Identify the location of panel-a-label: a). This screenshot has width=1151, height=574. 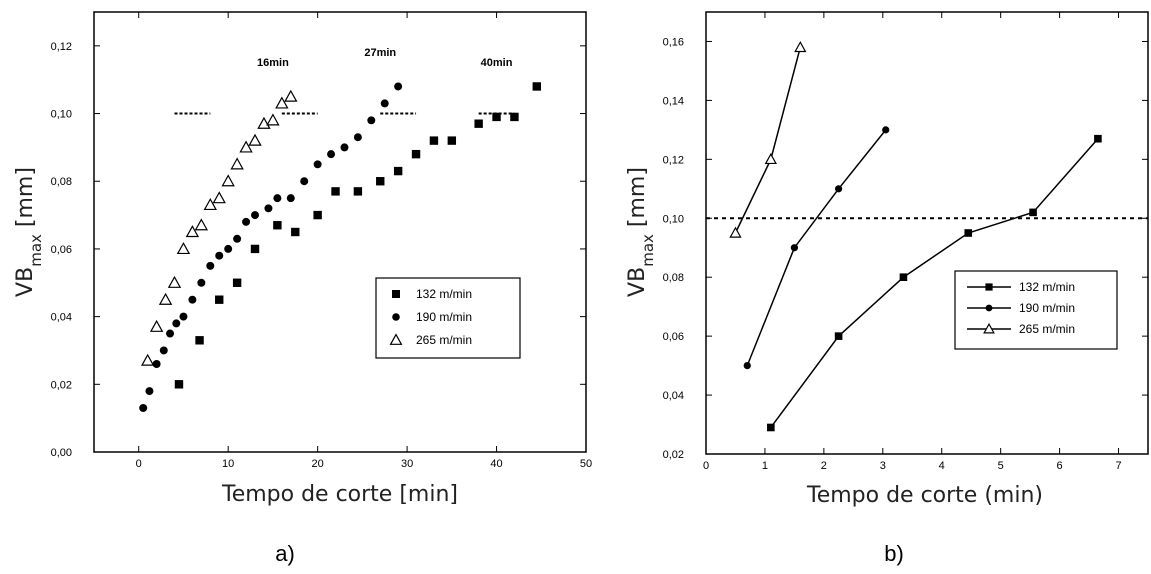
(285, 553).